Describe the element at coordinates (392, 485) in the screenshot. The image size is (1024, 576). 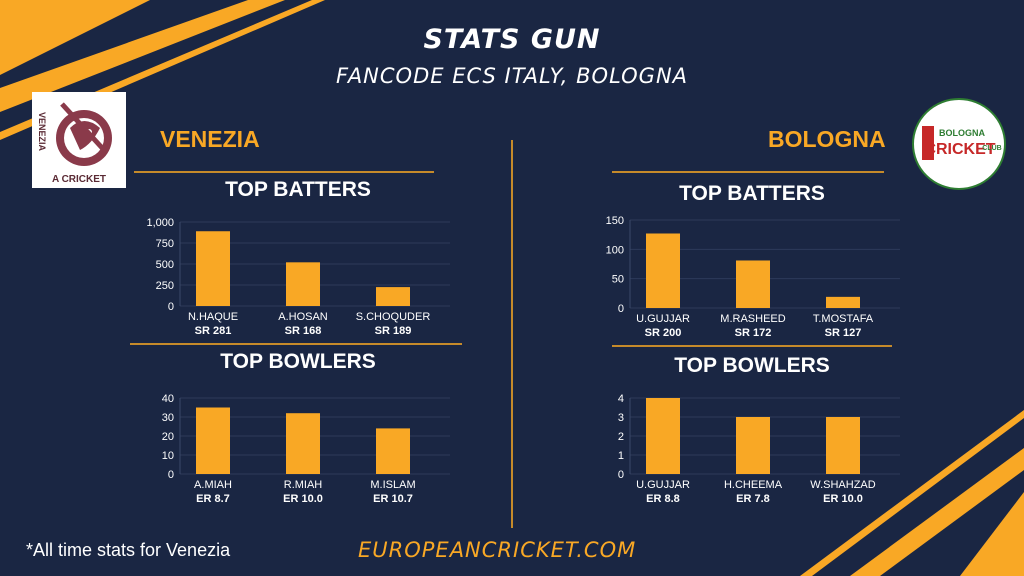
I see `x-tick-label: M.ISLAM` at that location.